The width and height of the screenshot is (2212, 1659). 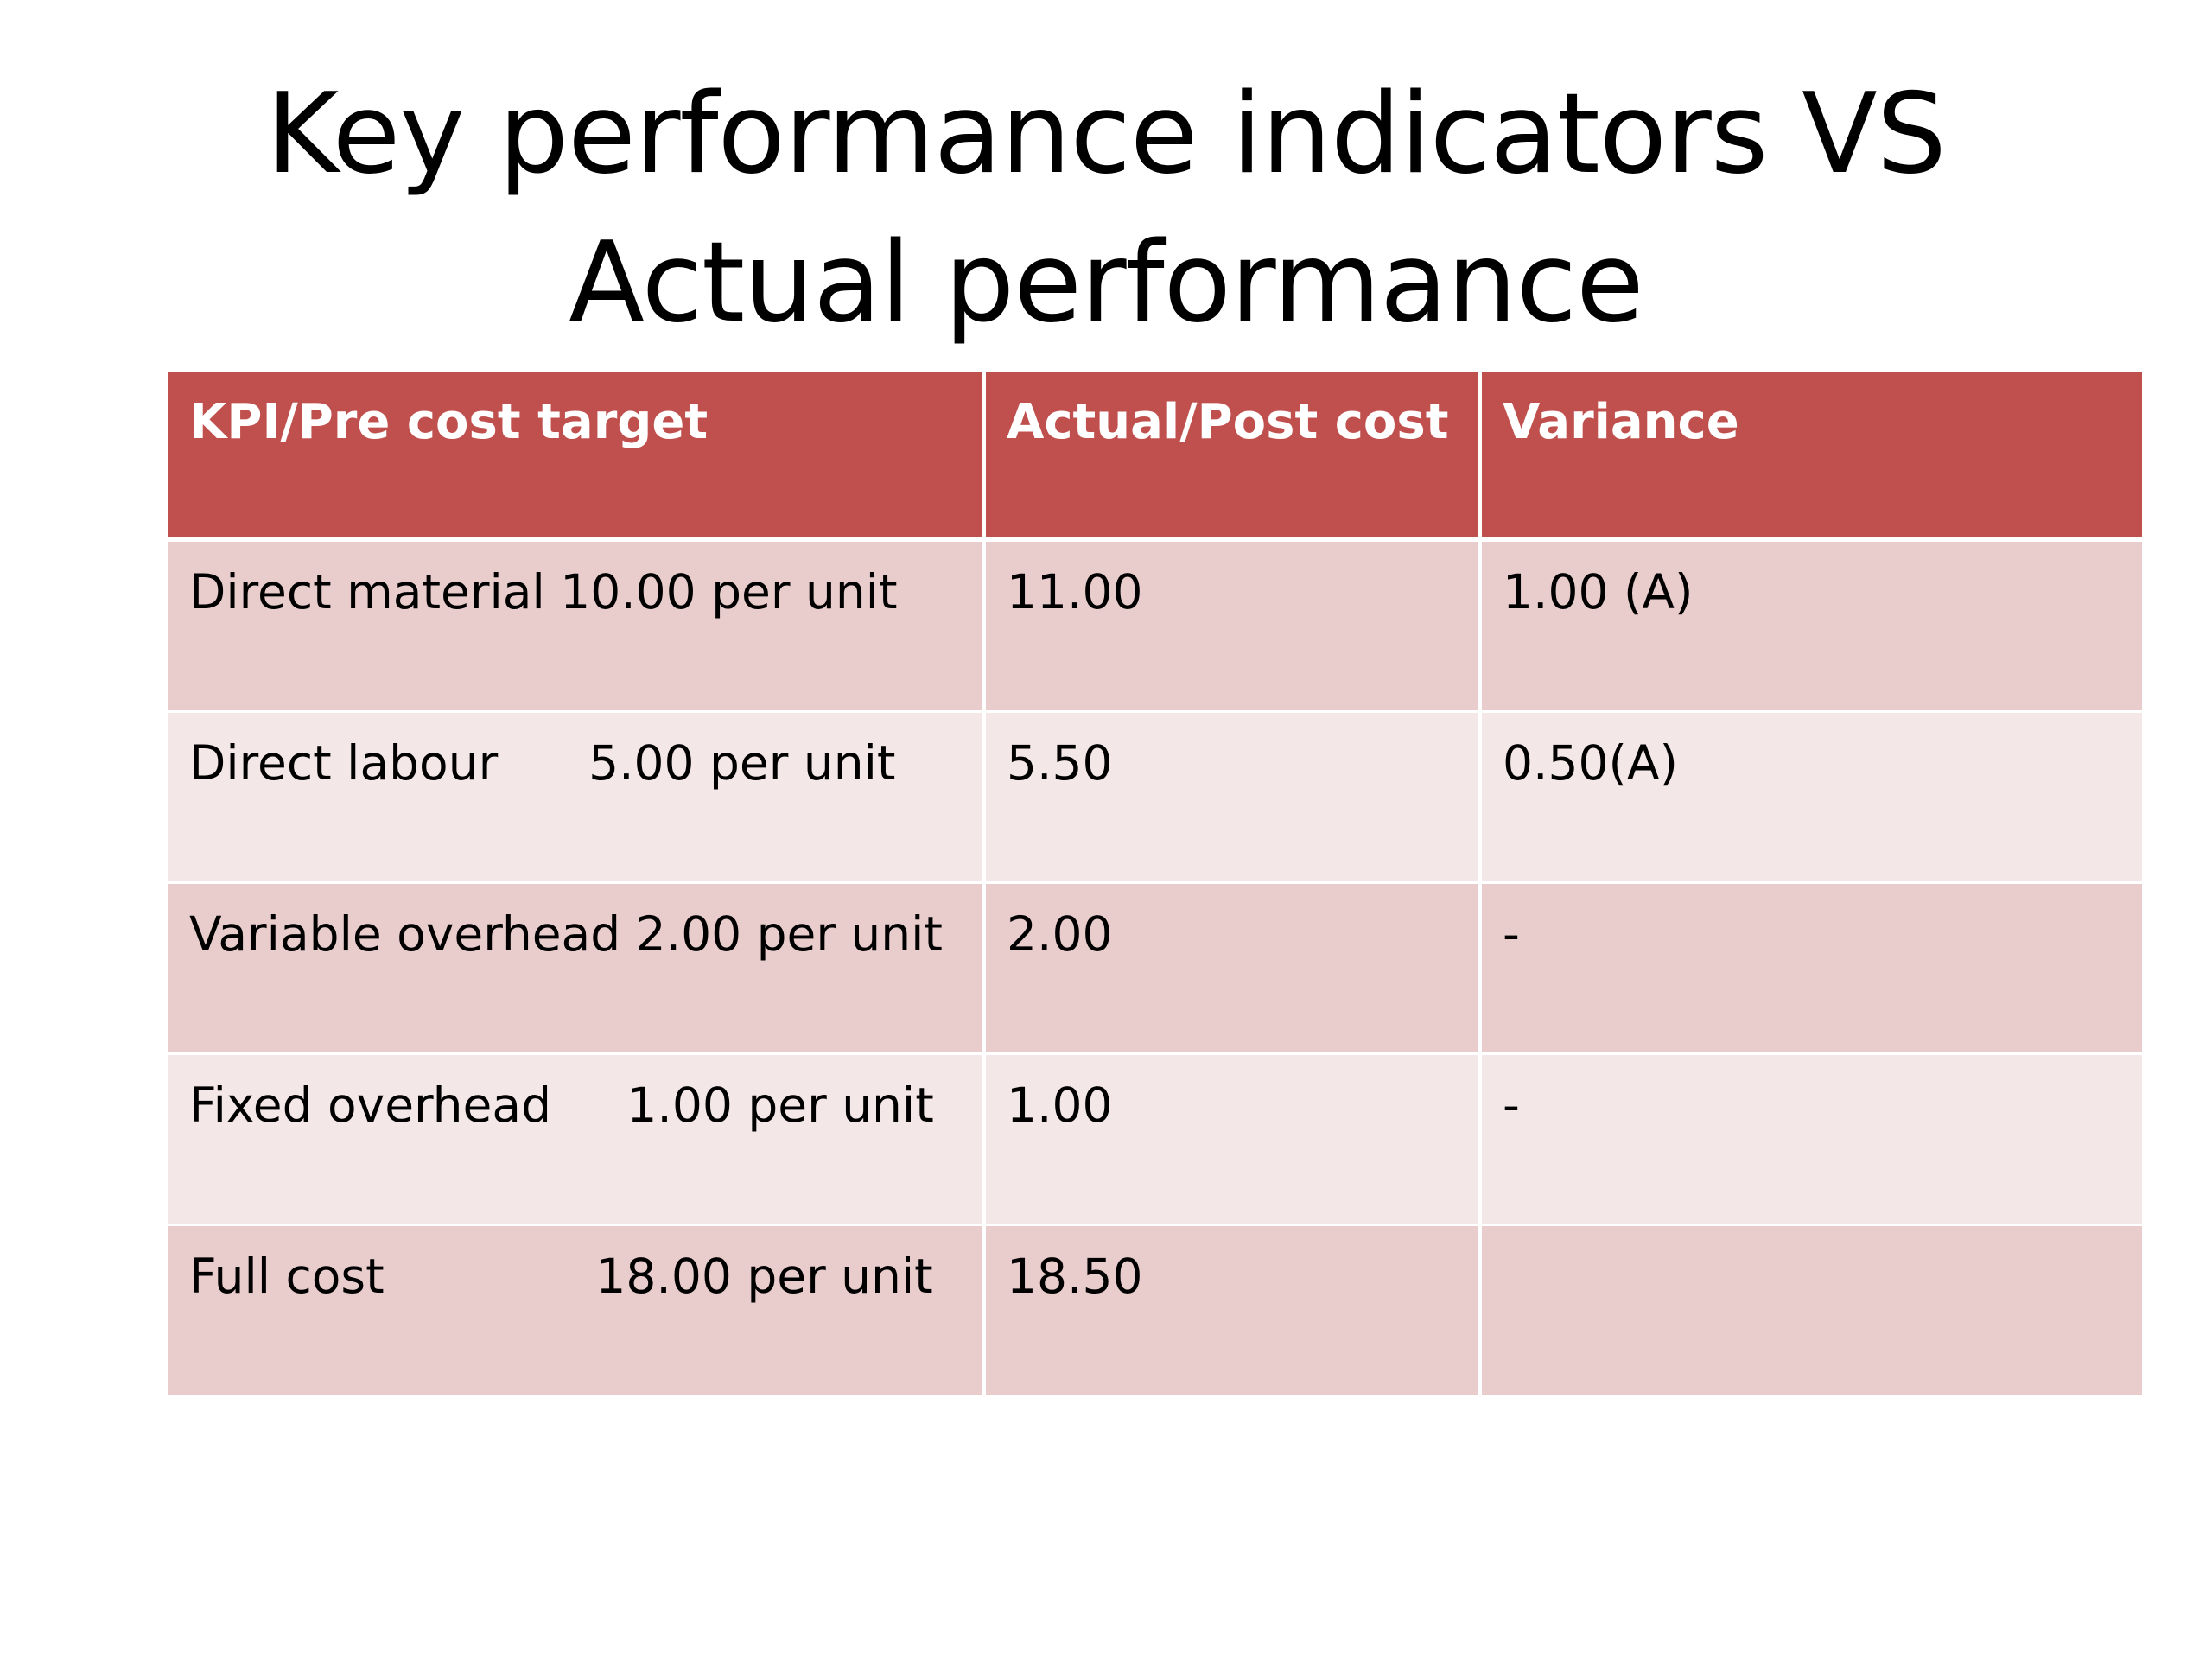 What do you see at coordinates (1812, 798) in the screenshot?
I see `variance-cell: 0.50(A)` at bounding box center [1812, 798].